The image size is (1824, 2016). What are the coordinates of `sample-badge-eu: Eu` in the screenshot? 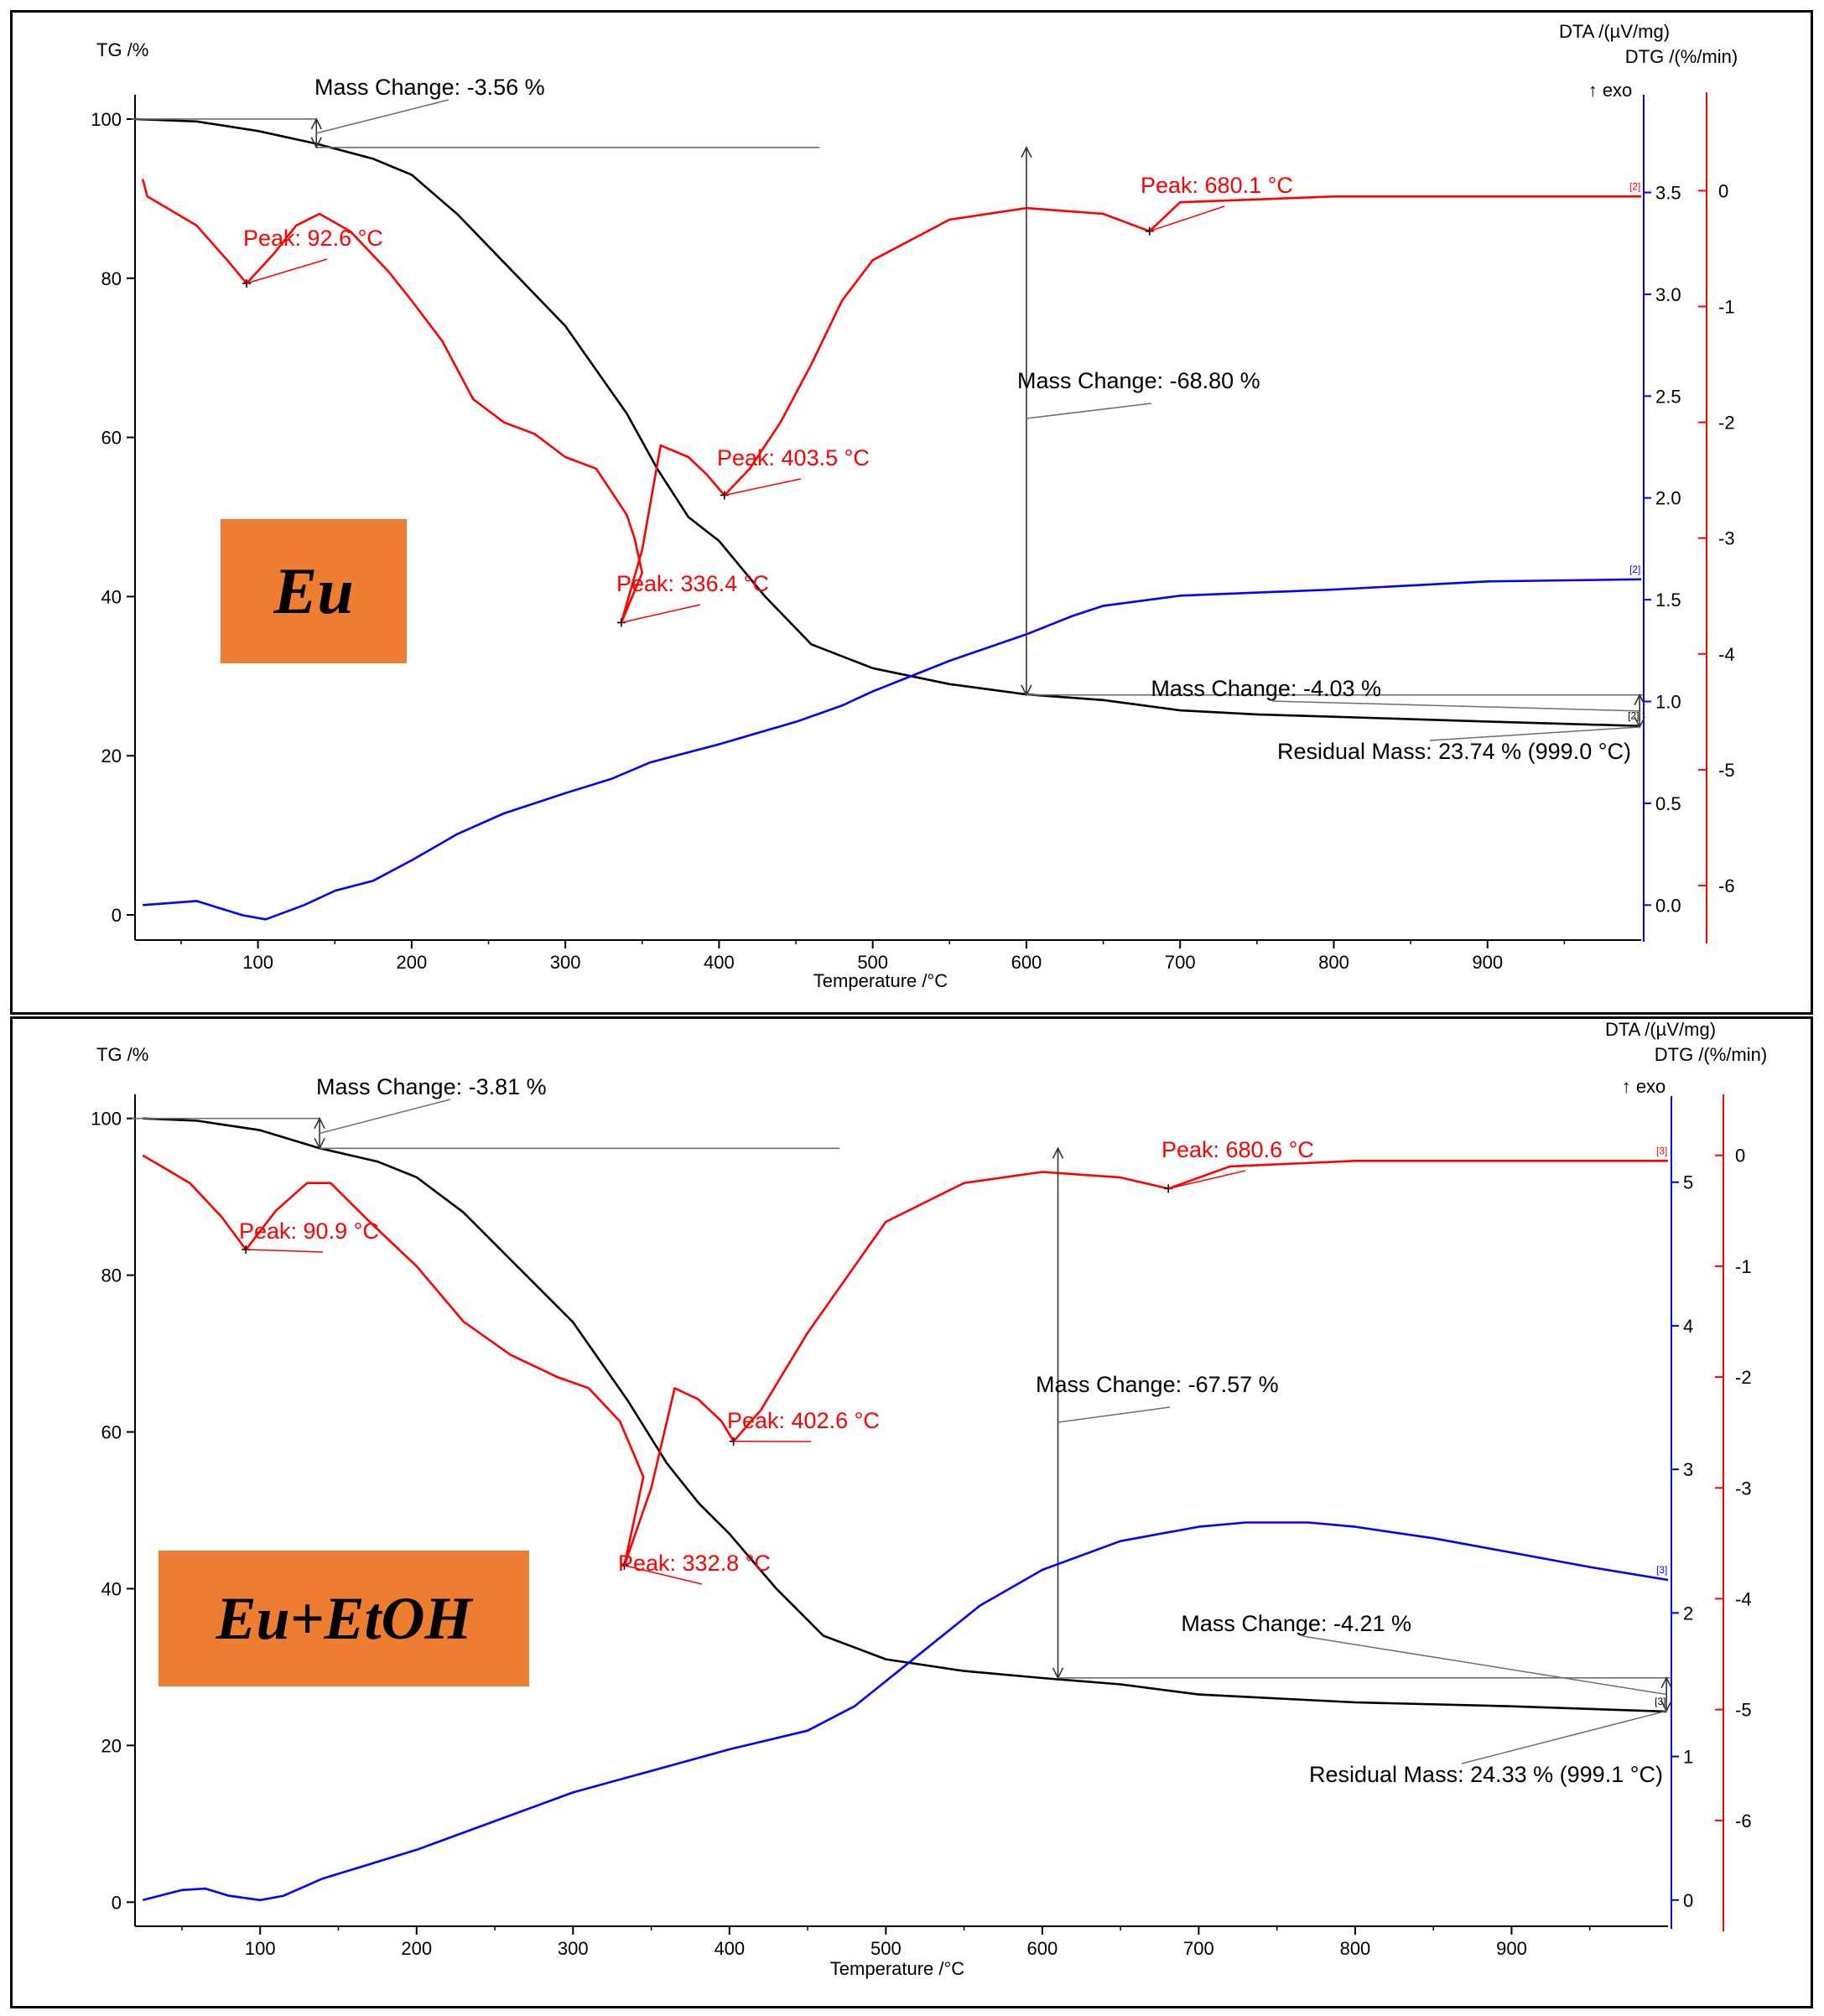 It's located at (314, 591).